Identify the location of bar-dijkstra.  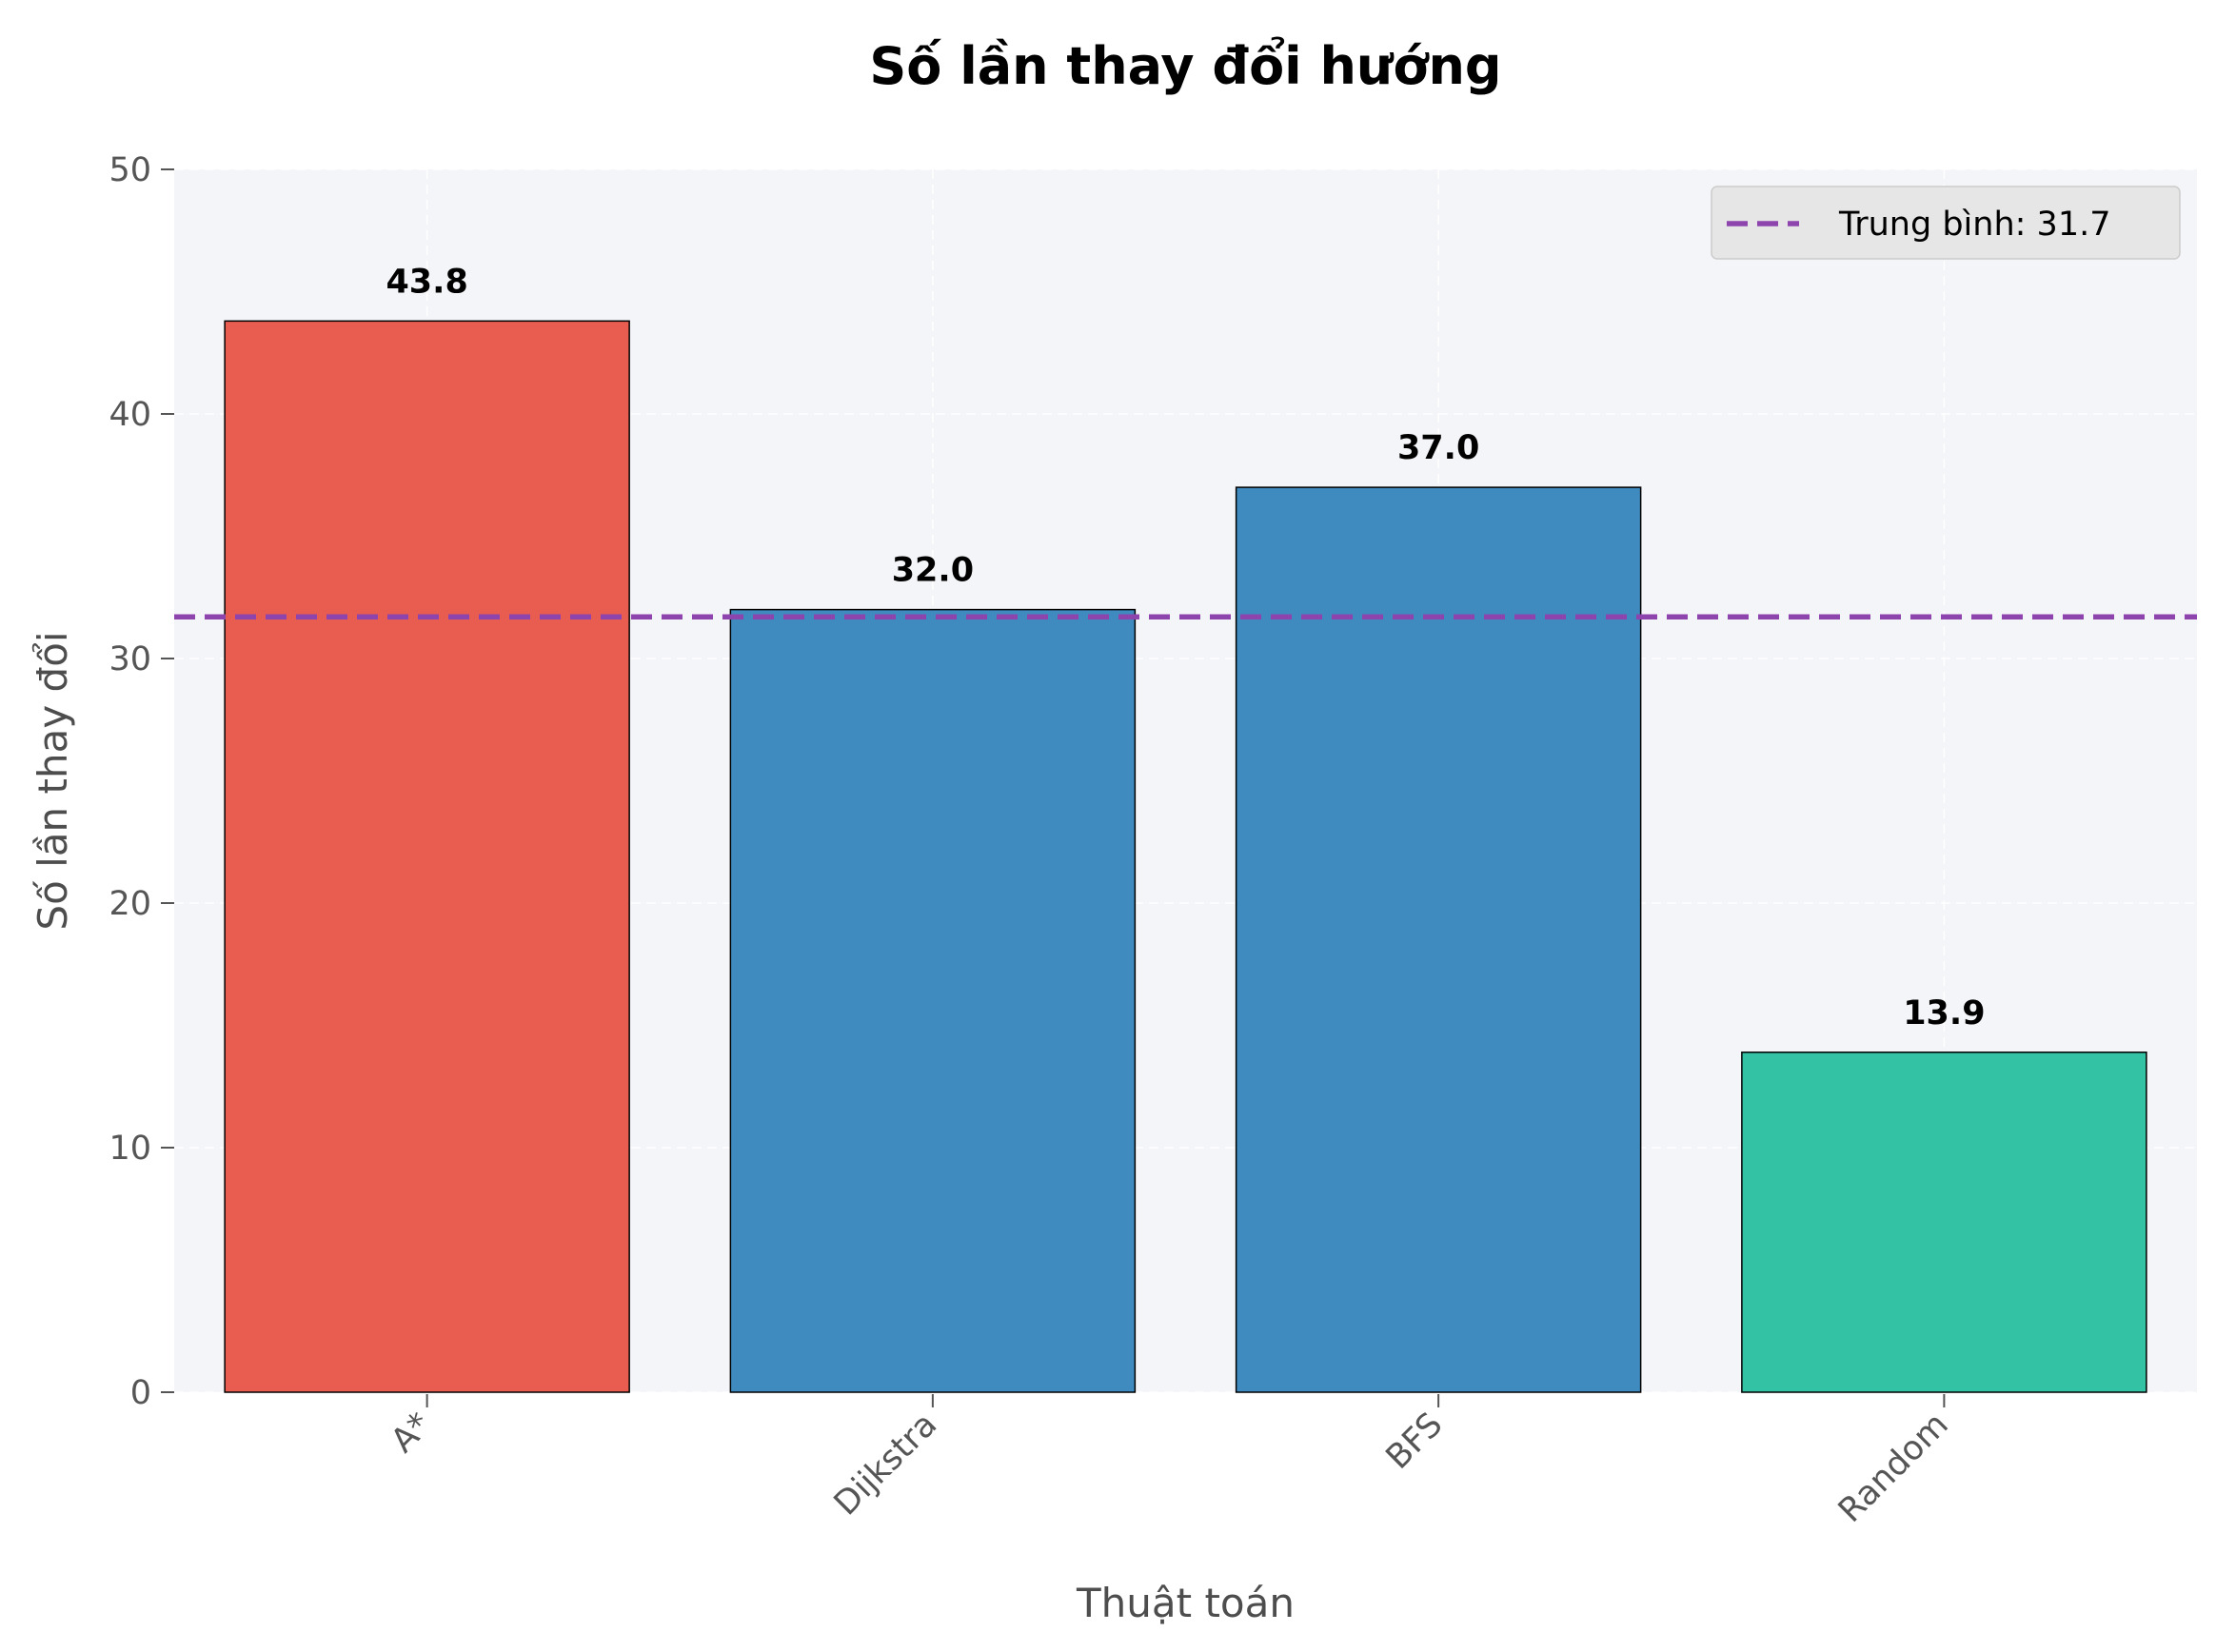
(933, 1001).